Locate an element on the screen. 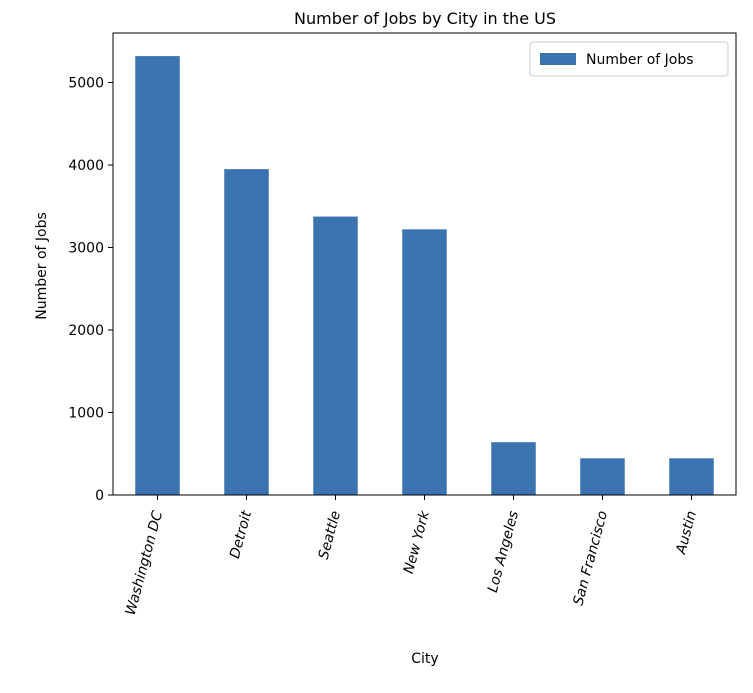 The image size is (753, 693). x-tick-label: New York is located at coordinates (417, 541).